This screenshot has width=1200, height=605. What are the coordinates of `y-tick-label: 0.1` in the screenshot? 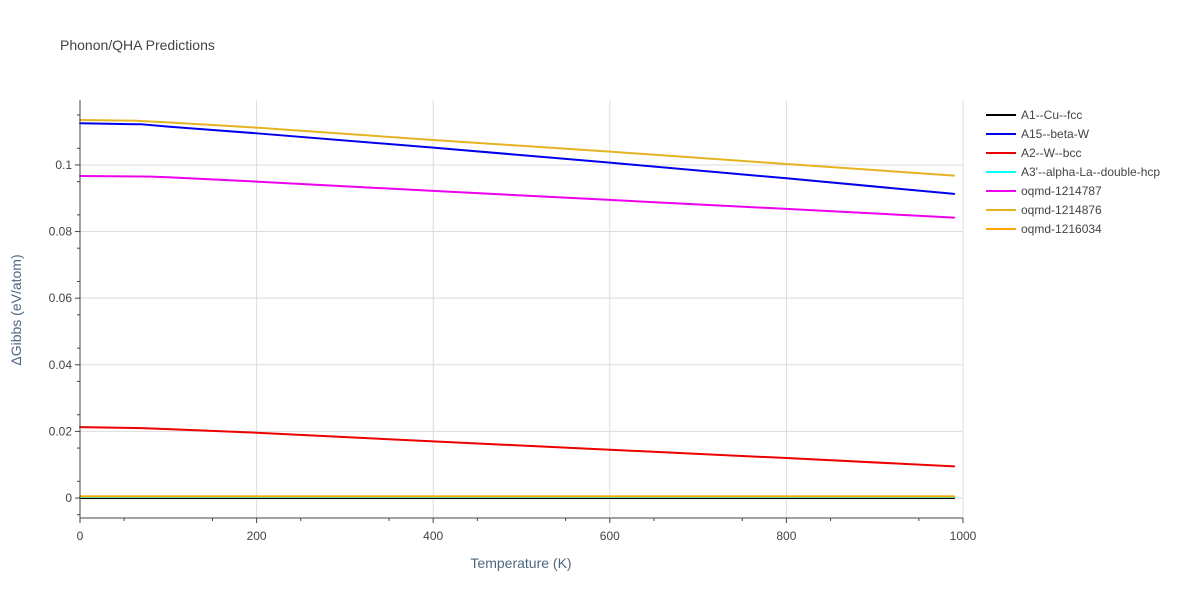 It's located at (63, 165).